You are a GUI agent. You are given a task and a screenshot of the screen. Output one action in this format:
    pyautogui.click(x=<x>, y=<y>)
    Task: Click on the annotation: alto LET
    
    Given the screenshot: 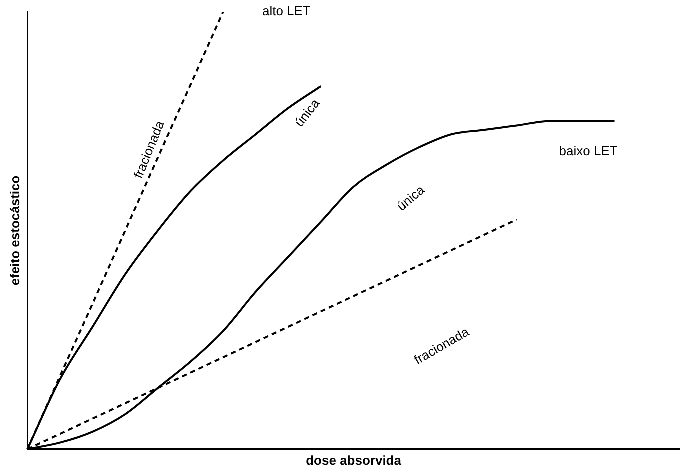 What is the action you would take?
    pyautogui.click(x=286, y=11)
    